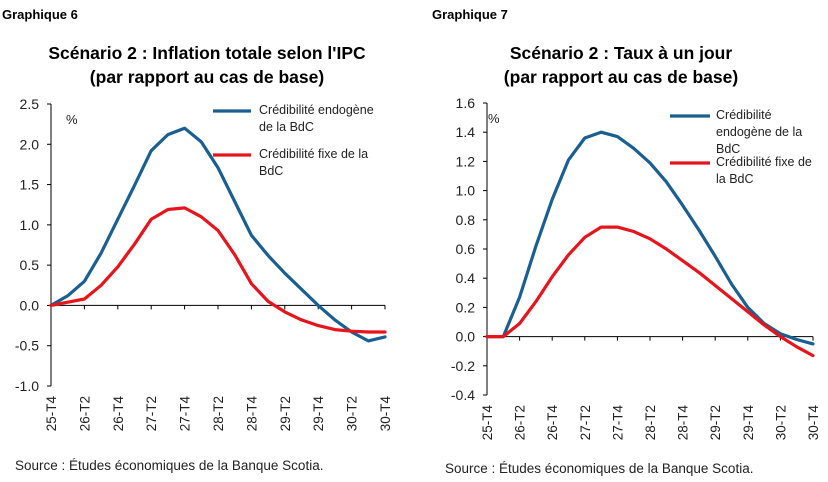  Describe the element at coordinates (313, 154) in the screenshot. I see `legend-label: Crédibilité fixe de la` at that location.